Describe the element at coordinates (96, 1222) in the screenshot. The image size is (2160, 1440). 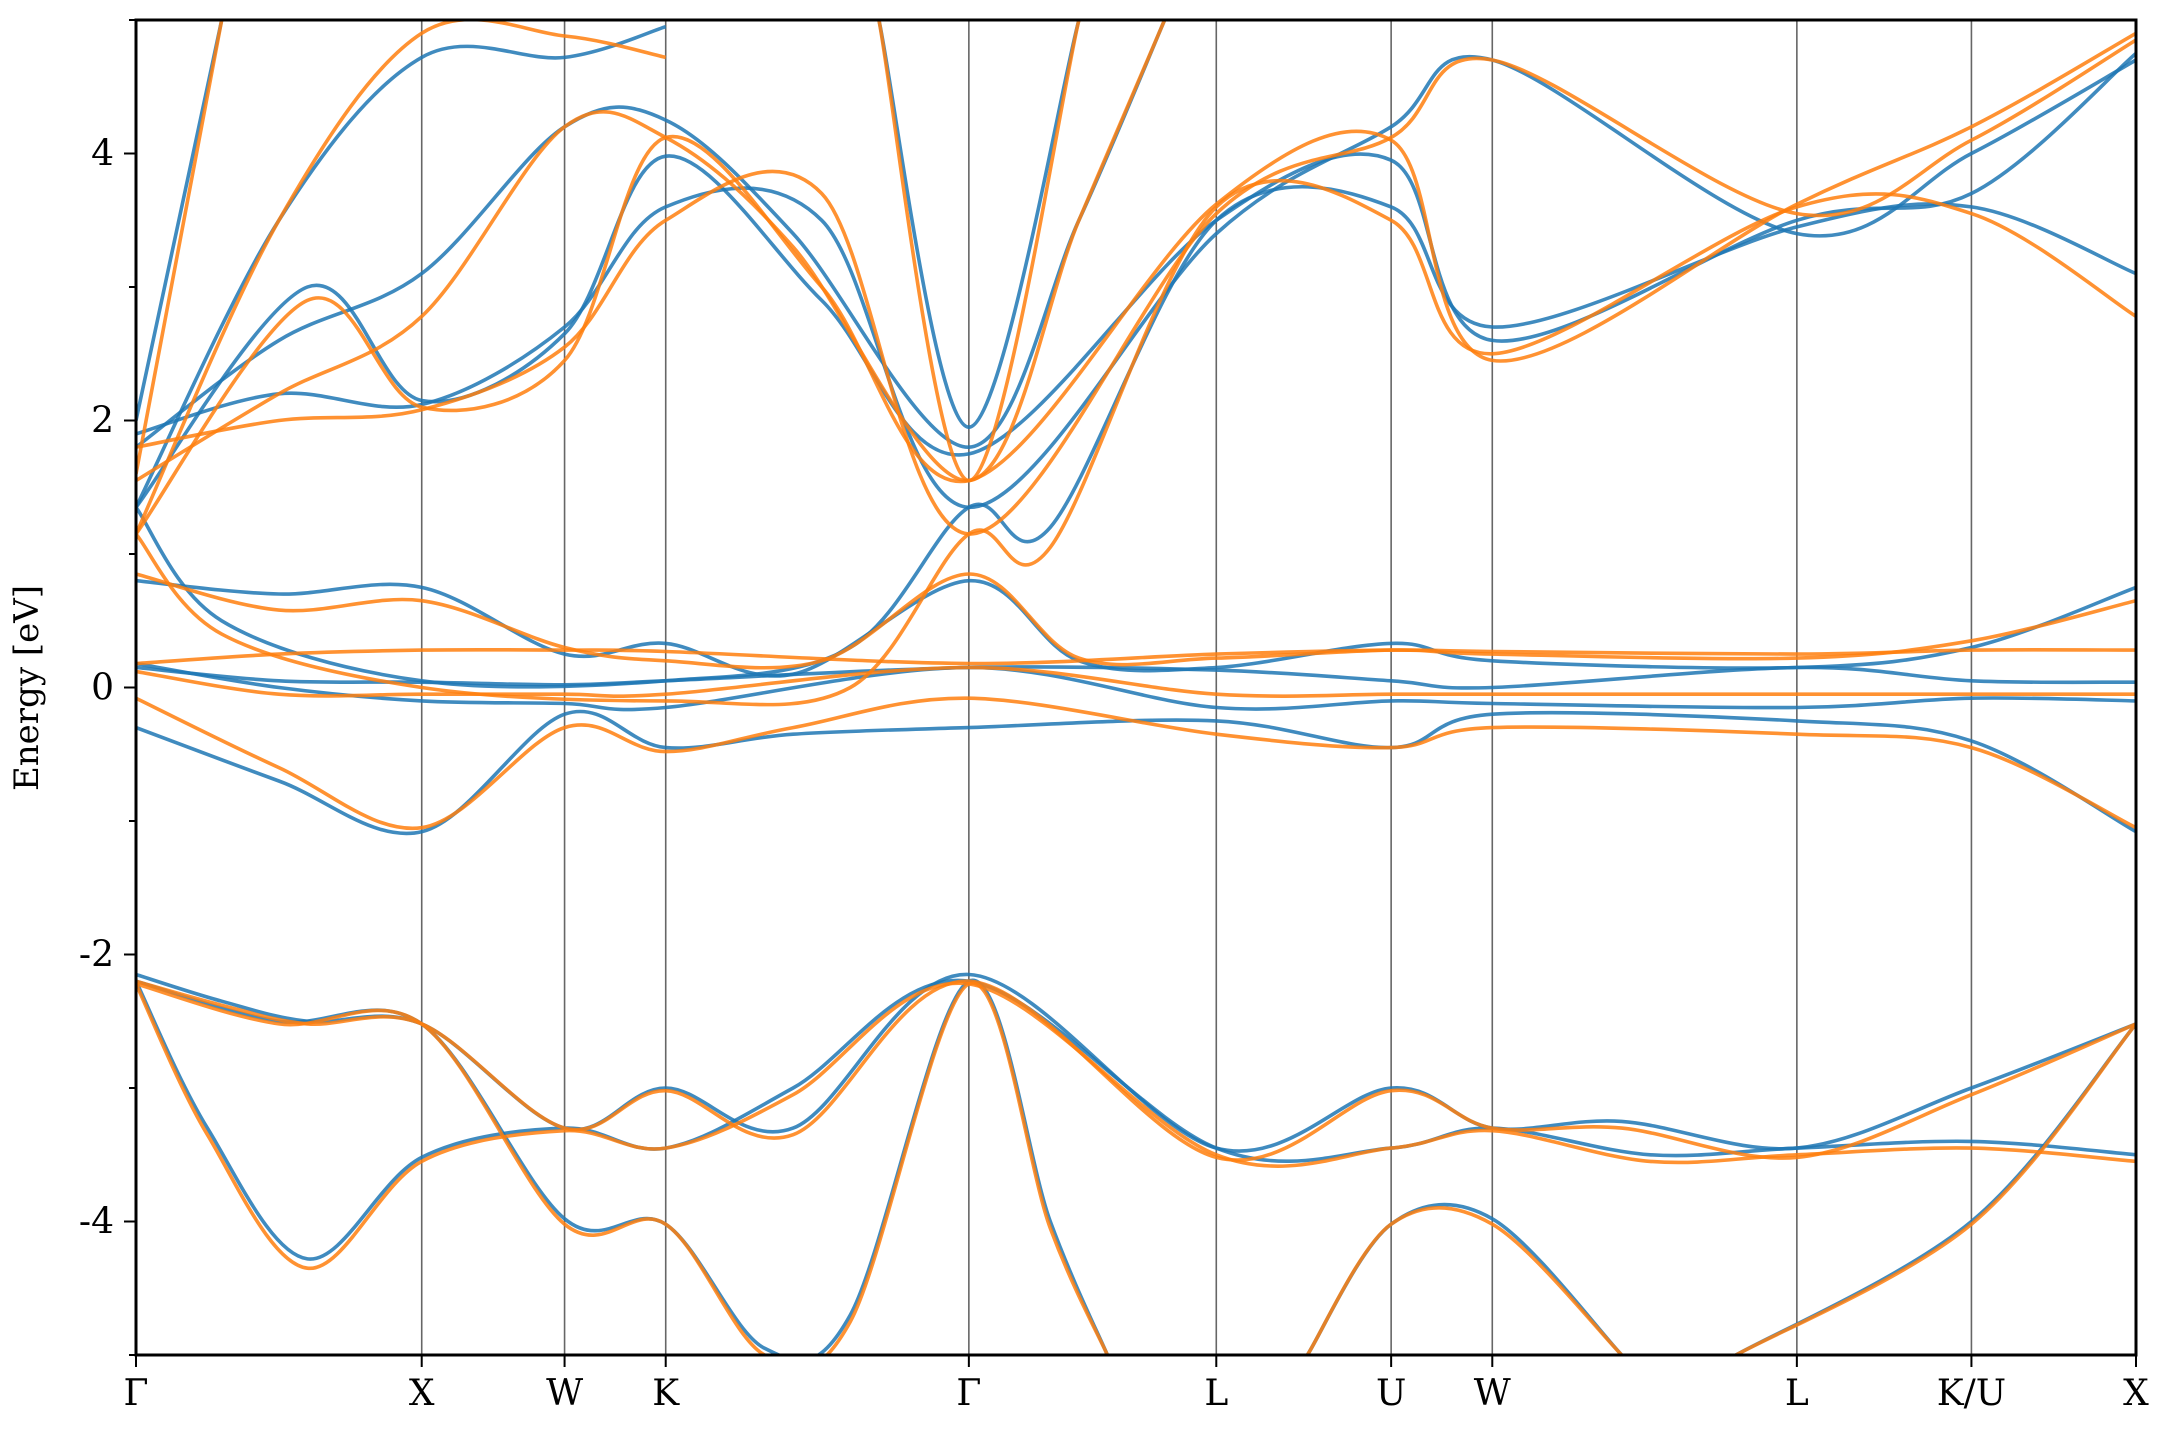
I see `y-tick-label: -4` at that location.